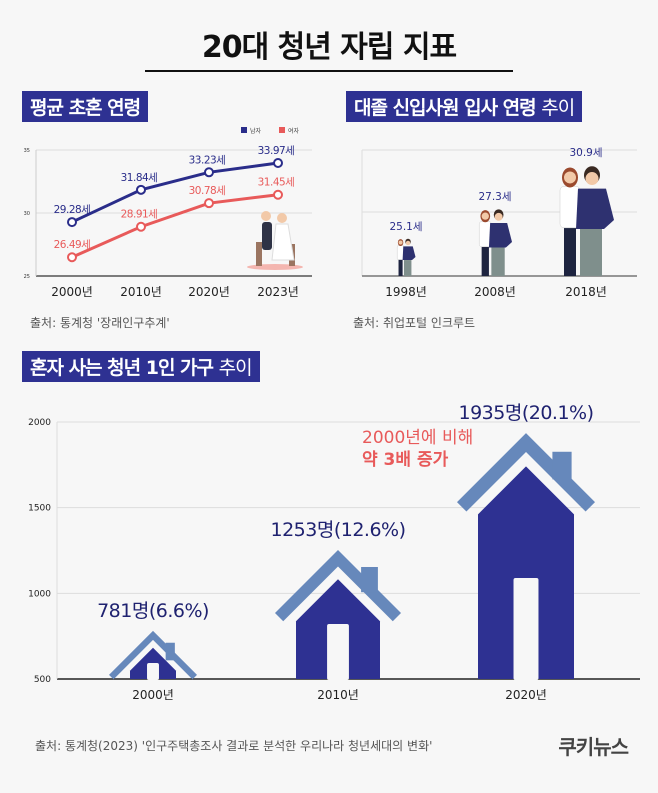 Image resolution: width=658 pixels, height=793 pixels. What do you see at coordinates (414, 323) in the screenshot?
I see `source-hiring: 출처: 취업포털 인크루트` at bounding box center [414, 323].